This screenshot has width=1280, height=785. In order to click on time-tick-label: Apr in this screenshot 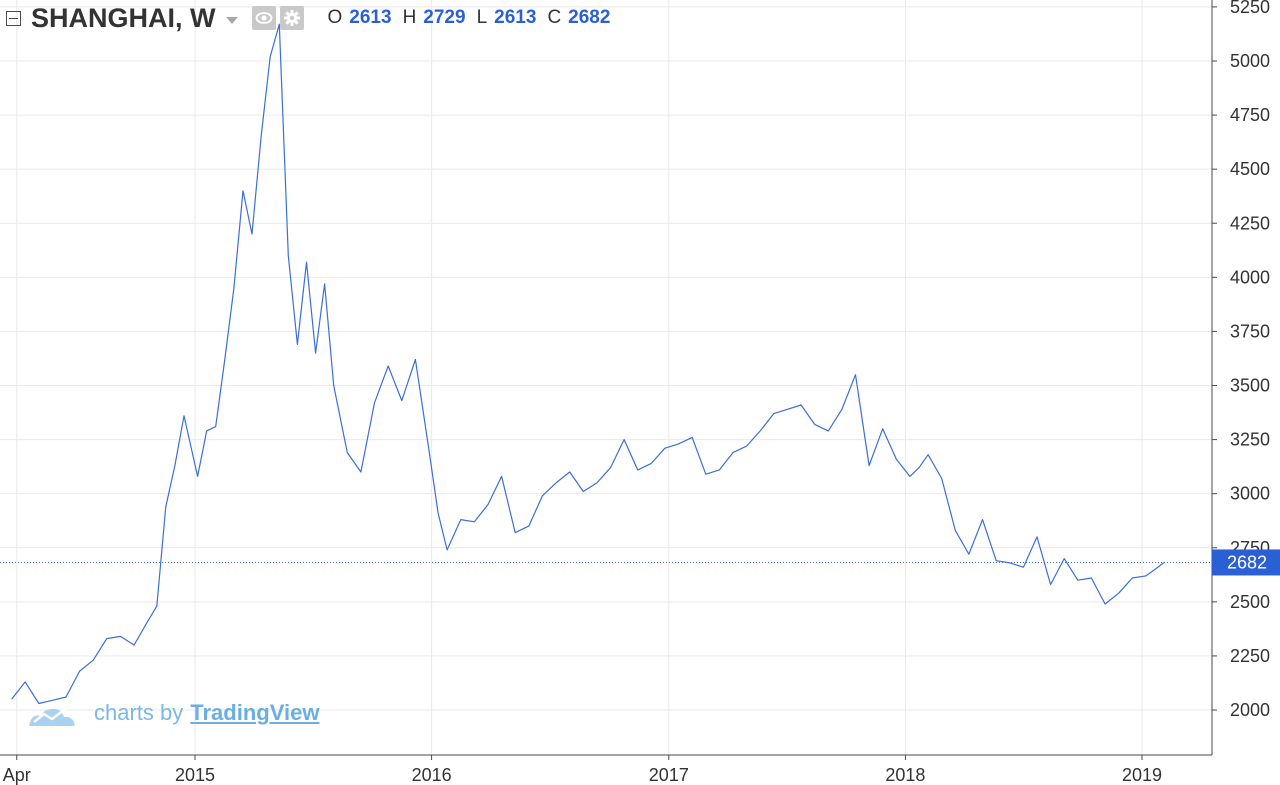, I will do `click(17, 775)`.